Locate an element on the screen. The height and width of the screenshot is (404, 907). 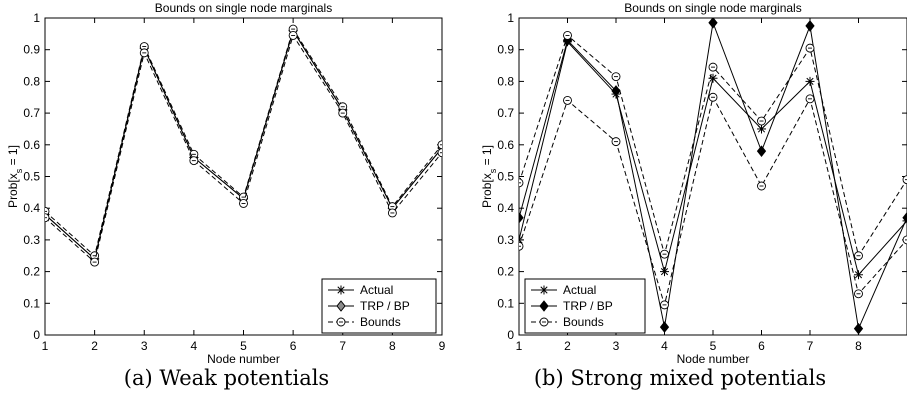
legend-label: TRP / BP is located at coordinates (385, 306).